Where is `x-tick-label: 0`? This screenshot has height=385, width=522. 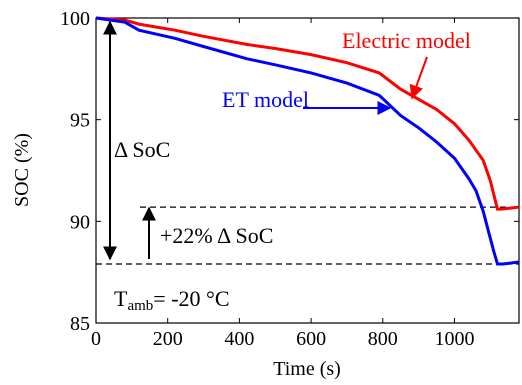
x-tick-label: 0 is located at coordinates (96, 339).